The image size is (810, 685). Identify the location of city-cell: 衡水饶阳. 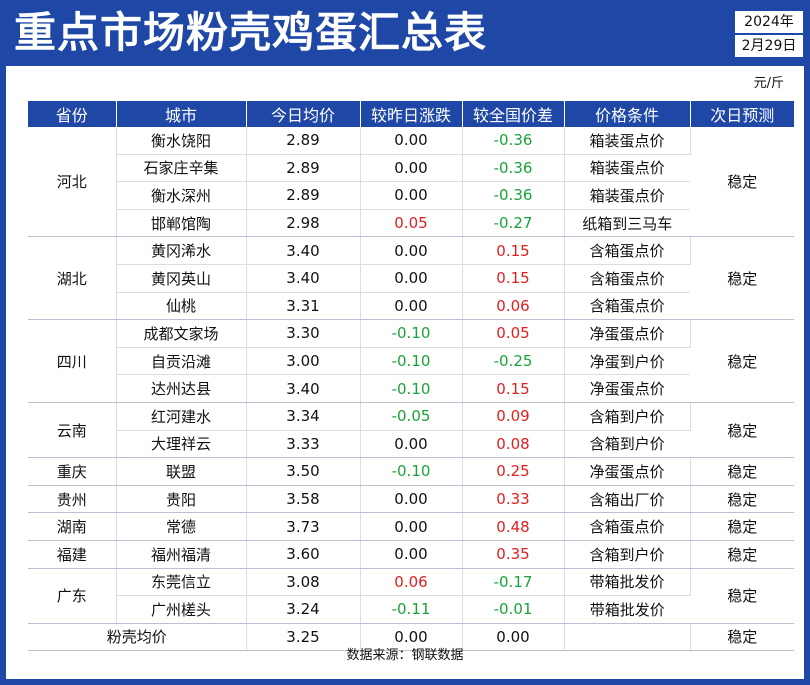
(181, 141).